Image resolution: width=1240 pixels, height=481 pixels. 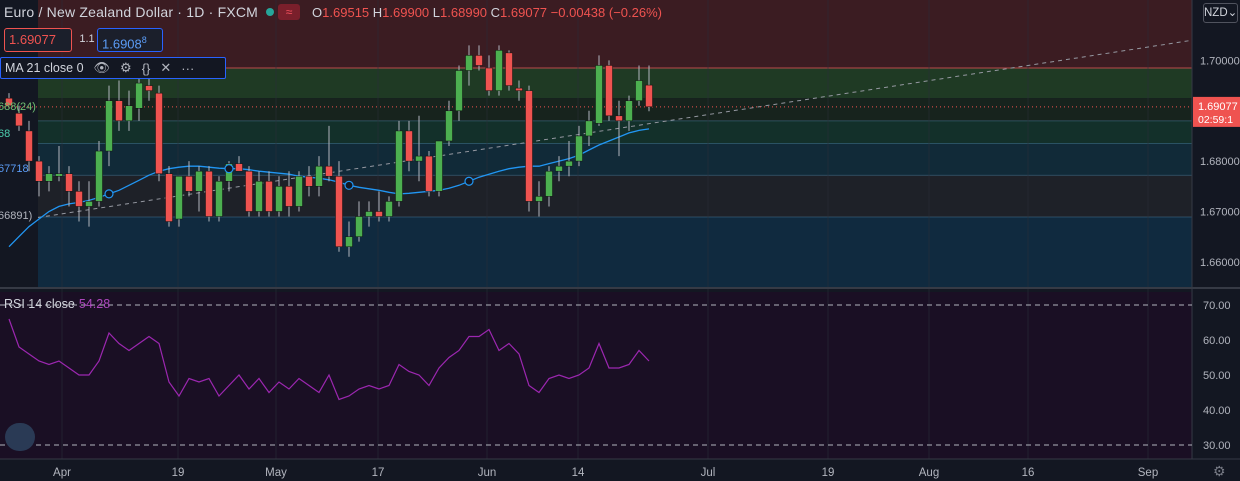 I want to click on braces-icon: {}, so click(x=146, y=68).